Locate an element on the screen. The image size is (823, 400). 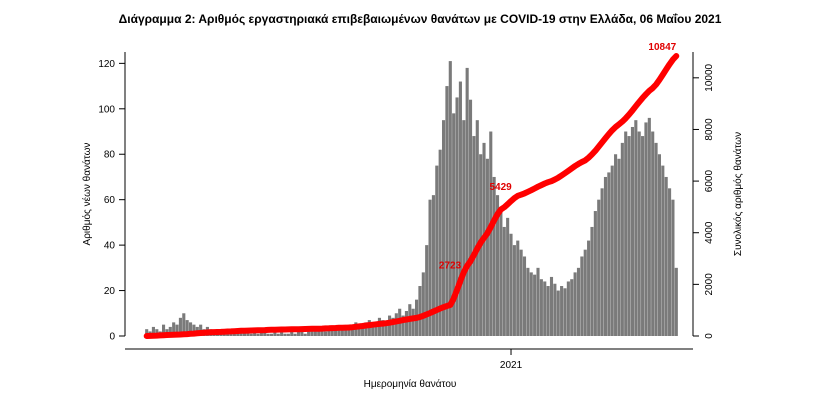
y-left-tick-label: 80 is located at coordinates (110, 155).